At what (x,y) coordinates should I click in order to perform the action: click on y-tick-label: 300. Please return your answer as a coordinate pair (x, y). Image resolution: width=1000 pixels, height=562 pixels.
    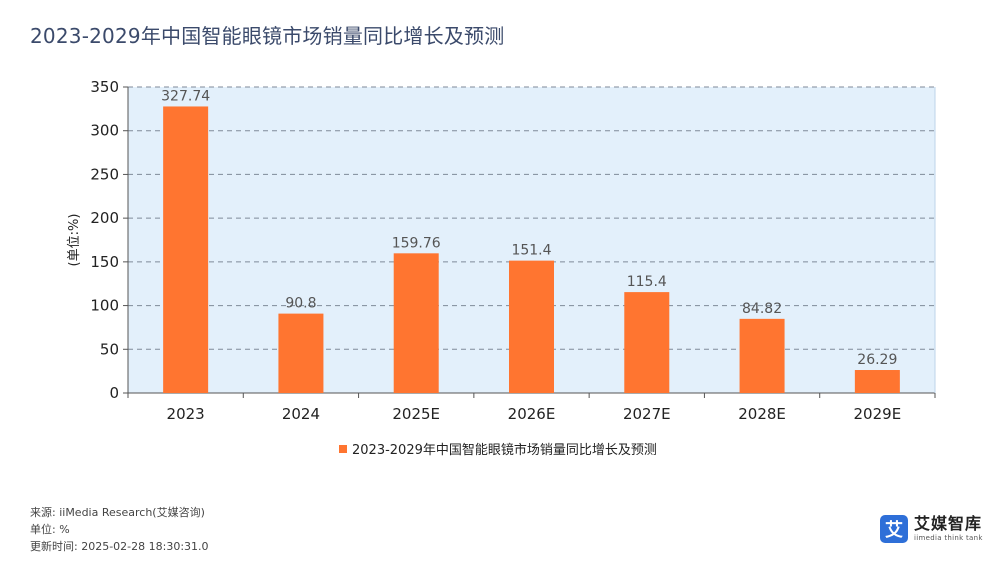
    Looking at the image, I should click on (104, 131).